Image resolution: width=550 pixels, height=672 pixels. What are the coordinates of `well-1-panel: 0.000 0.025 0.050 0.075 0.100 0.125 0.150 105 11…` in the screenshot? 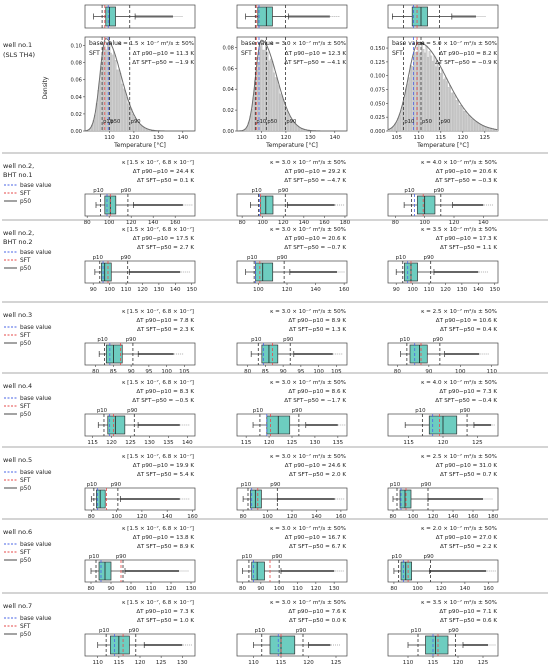 It's located at (434, 76).